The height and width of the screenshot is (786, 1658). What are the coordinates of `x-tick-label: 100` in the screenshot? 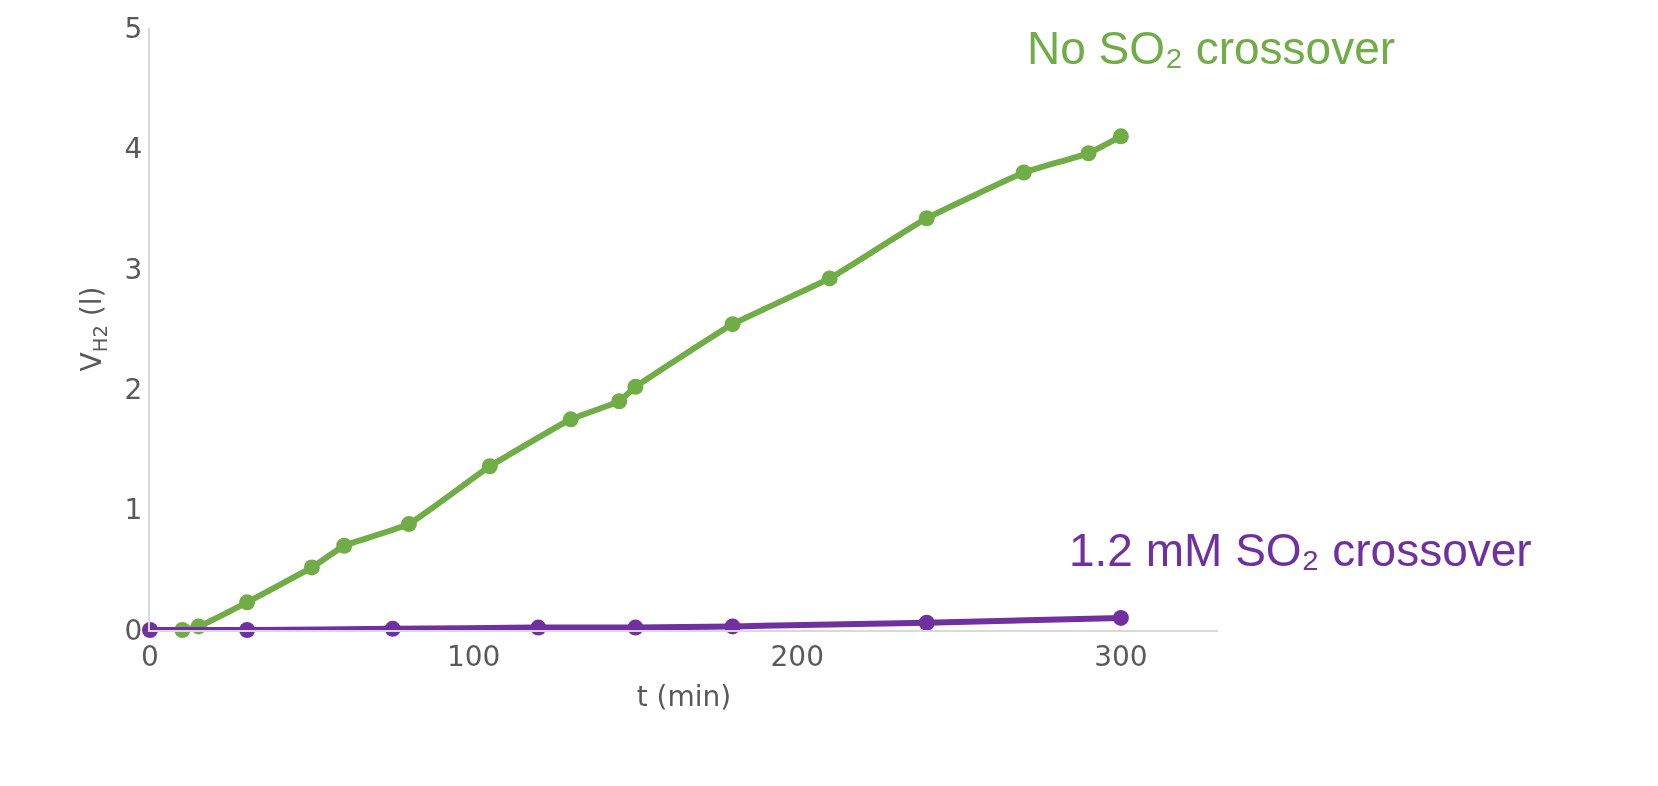 It's located at (473, 656).